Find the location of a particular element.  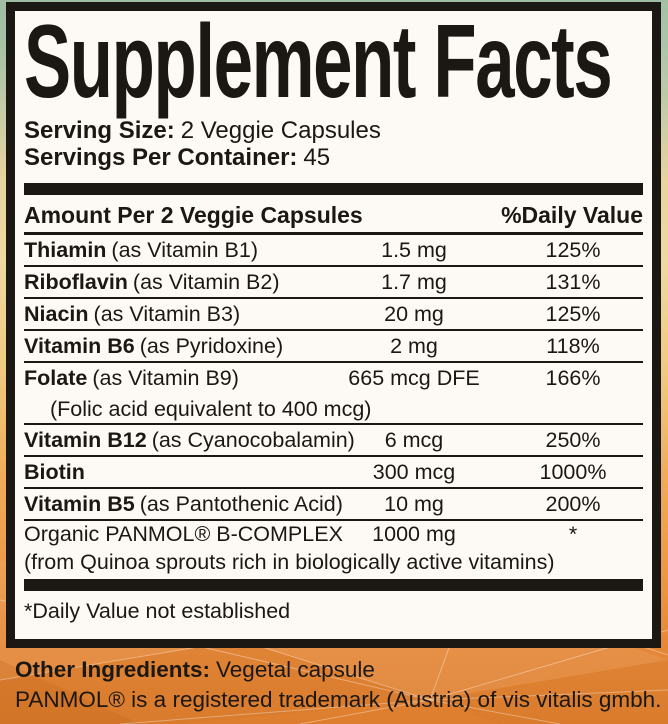

nutrient-dv: 166% is located at coordinates (573, 378).